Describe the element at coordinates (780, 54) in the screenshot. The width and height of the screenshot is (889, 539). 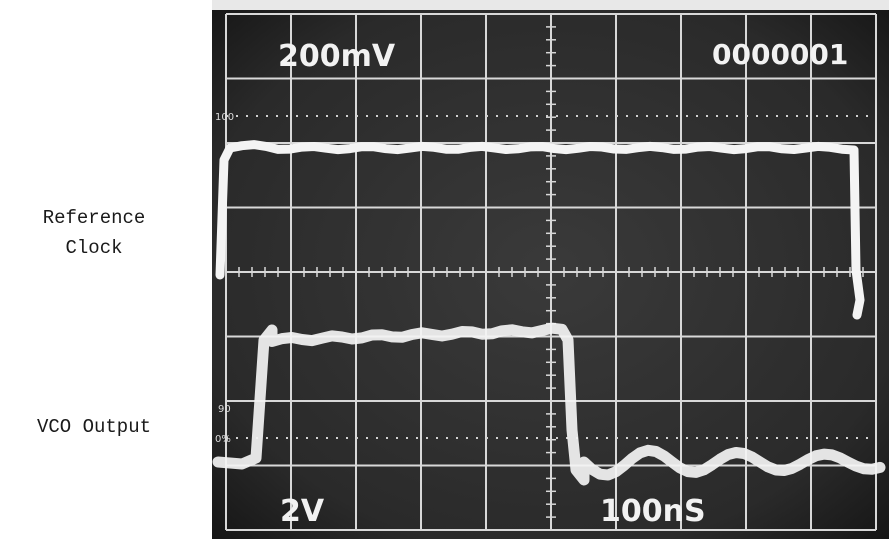
I see `counter-readout: 0000001` at that location.